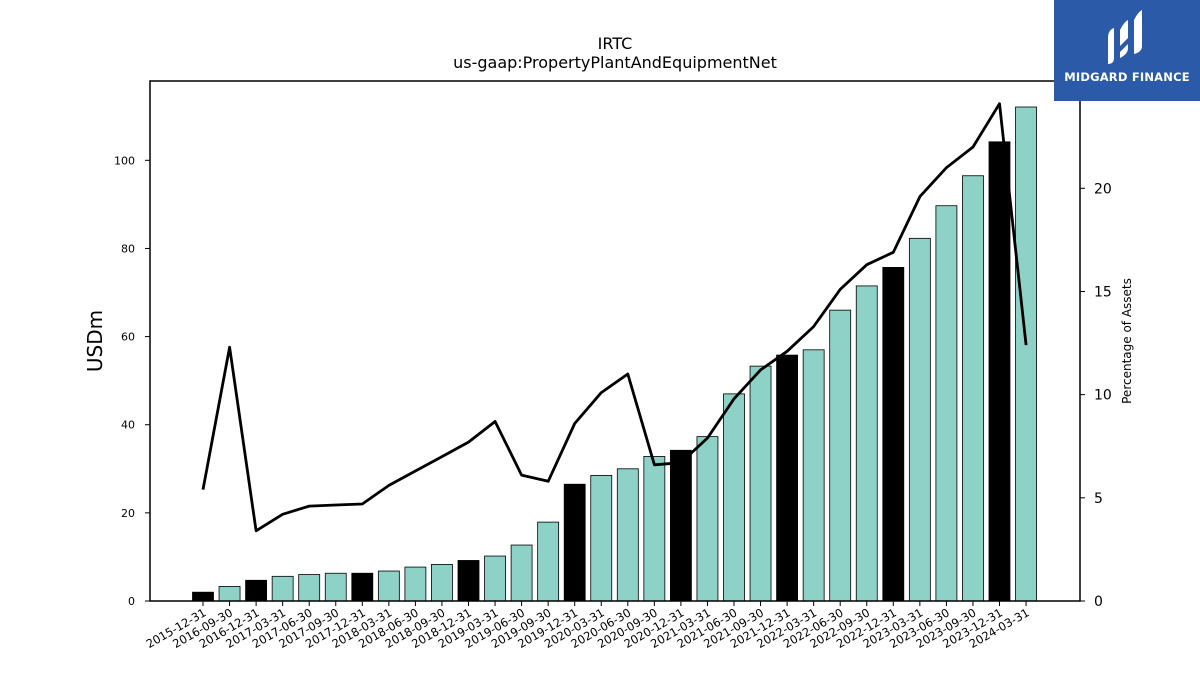  I want to click on y-tick-label: 20, so click(128, 513).